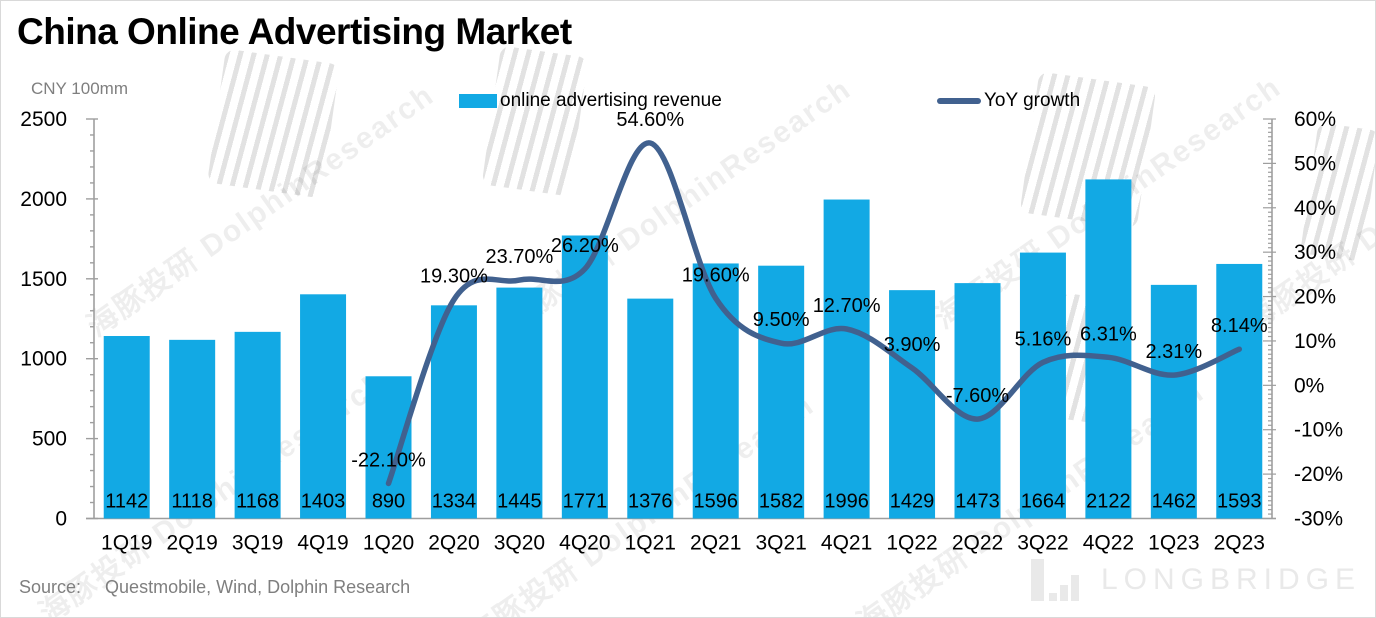 Image resolution: width=1376 pixels, height=618 pixels. Describe the element at coordinates (519, 502) in the screenshot. I see `bar-value-label: 1445` at that location.